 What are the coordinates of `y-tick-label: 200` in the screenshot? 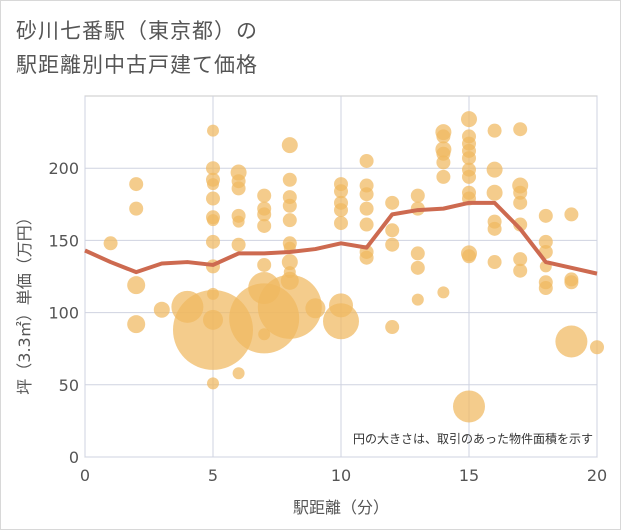 It's located at (63, 168).